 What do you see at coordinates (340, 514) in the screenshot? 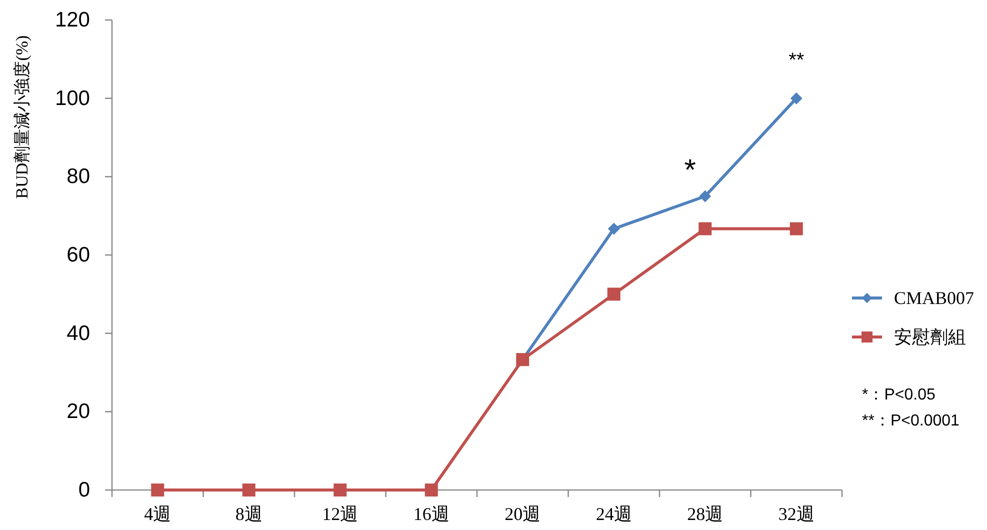
I see `x-tick-label: 12週` at bounding box center [340, 514].